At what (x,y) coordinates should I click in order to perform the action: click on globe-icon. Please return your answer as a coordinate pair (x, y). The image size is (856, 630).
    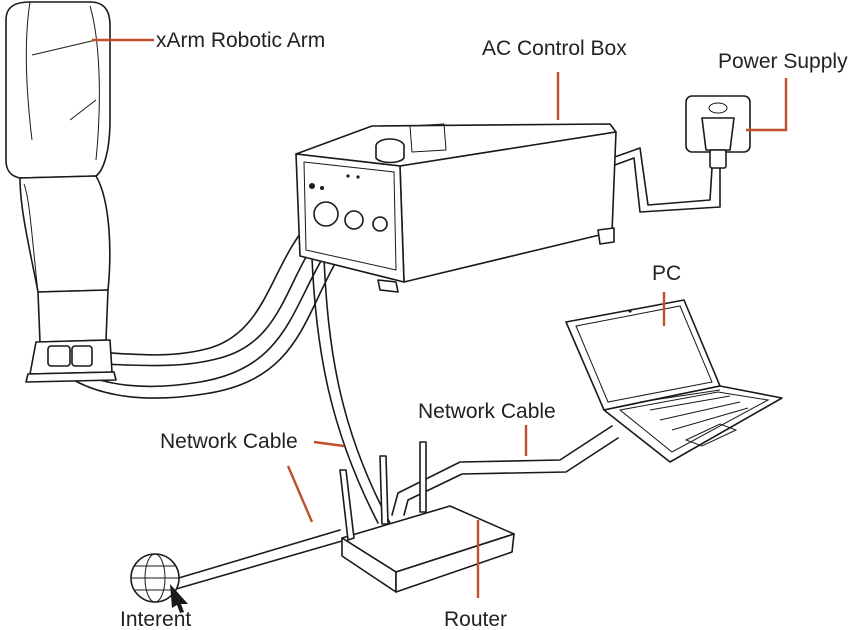
    Looking at the image, I should click on (159, 583).